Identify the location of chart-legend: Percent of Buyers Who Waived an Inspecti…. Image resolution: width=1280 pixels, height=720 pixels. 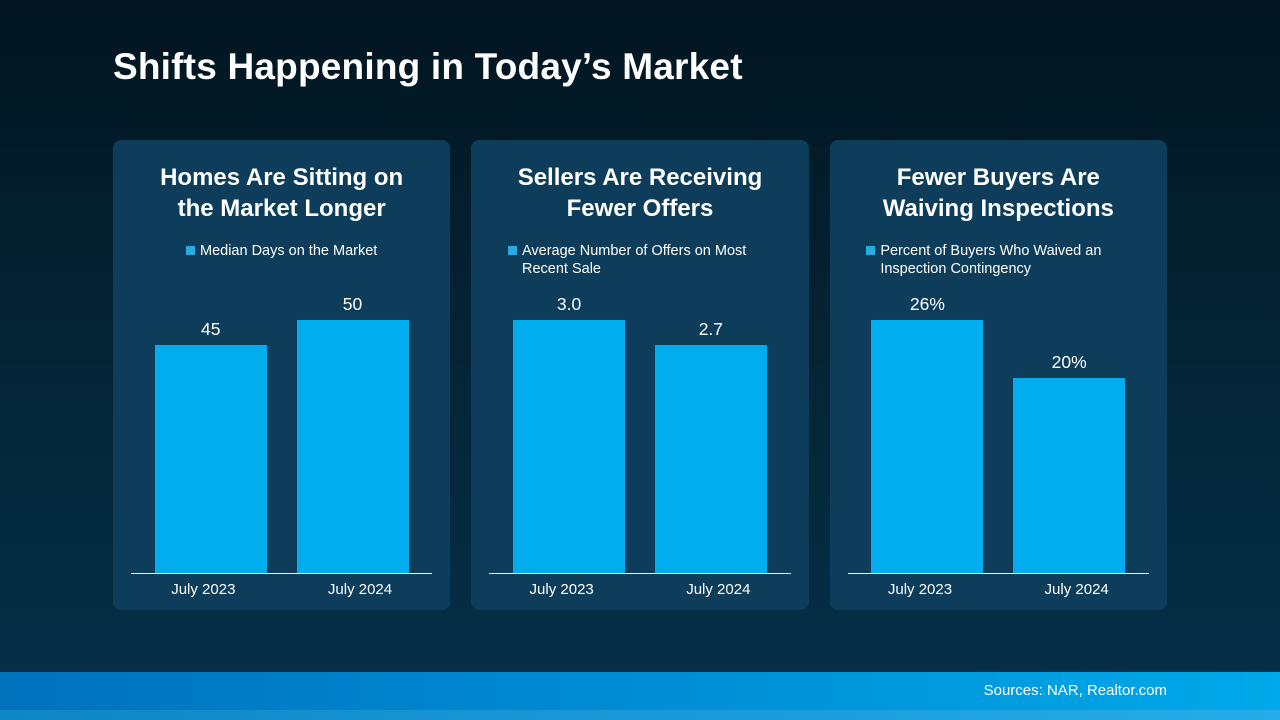
(998, 264).